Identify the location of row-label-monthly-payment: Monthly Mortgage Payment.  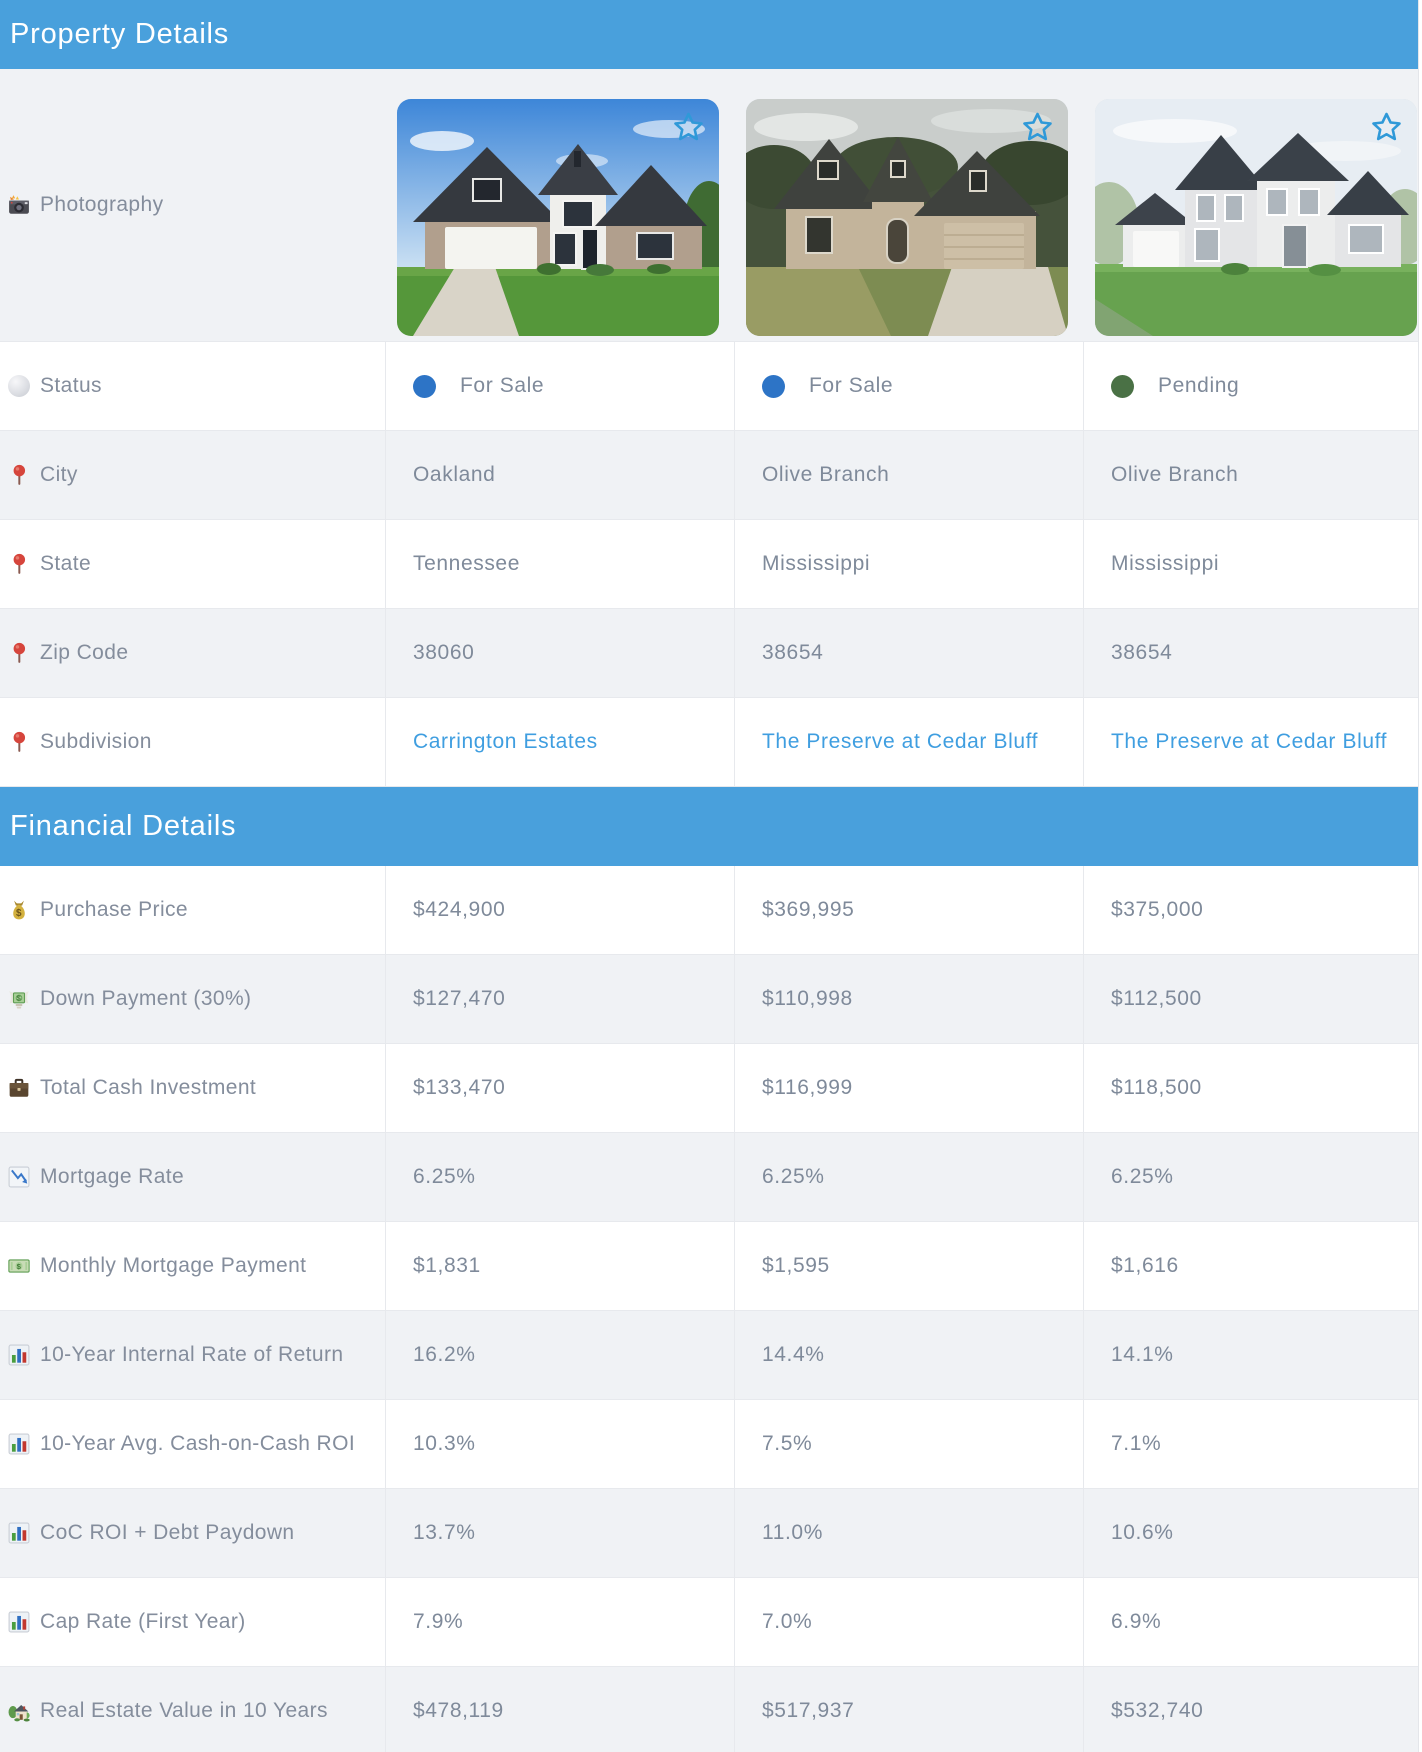
(192, 1266).